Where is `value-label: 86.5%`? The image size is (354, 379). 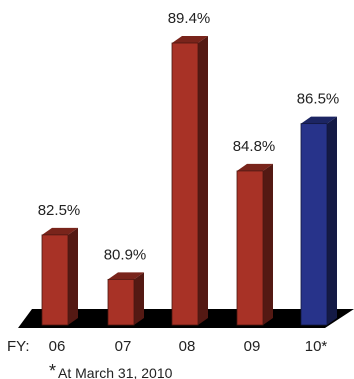
value-label: 86.5% is located at coordinates (318, 99).